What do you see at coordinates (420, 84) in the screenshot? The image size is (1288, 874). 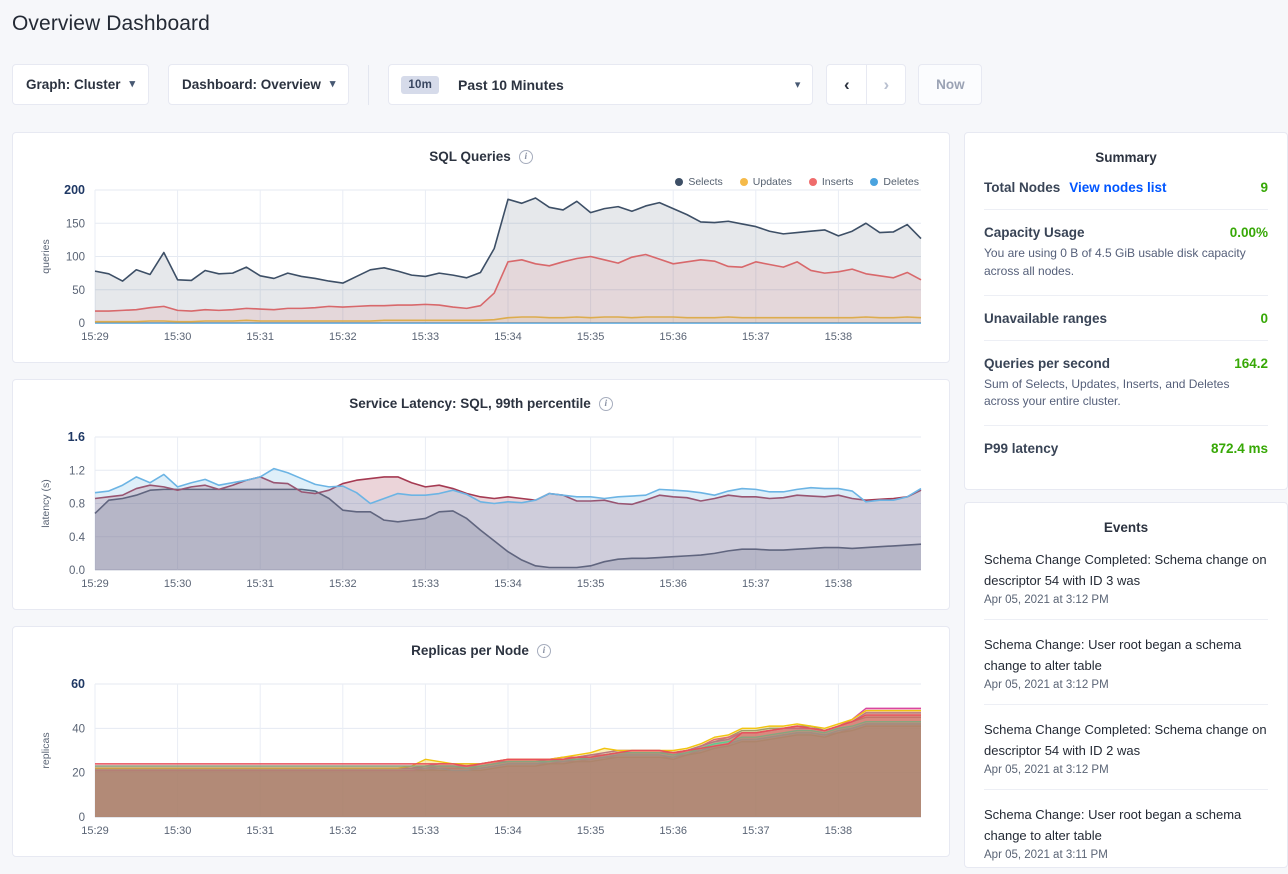 I see `range-badge: 10m` at bounding box center [420, 84].